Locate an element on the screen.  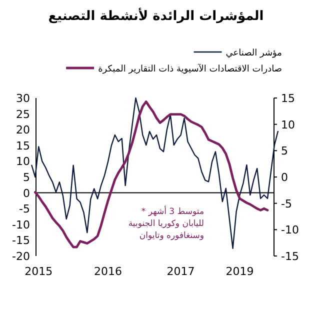
chart-title: المؤشرات الرائدة لأنشطة التصنيع is located at coordinates (156, 15).